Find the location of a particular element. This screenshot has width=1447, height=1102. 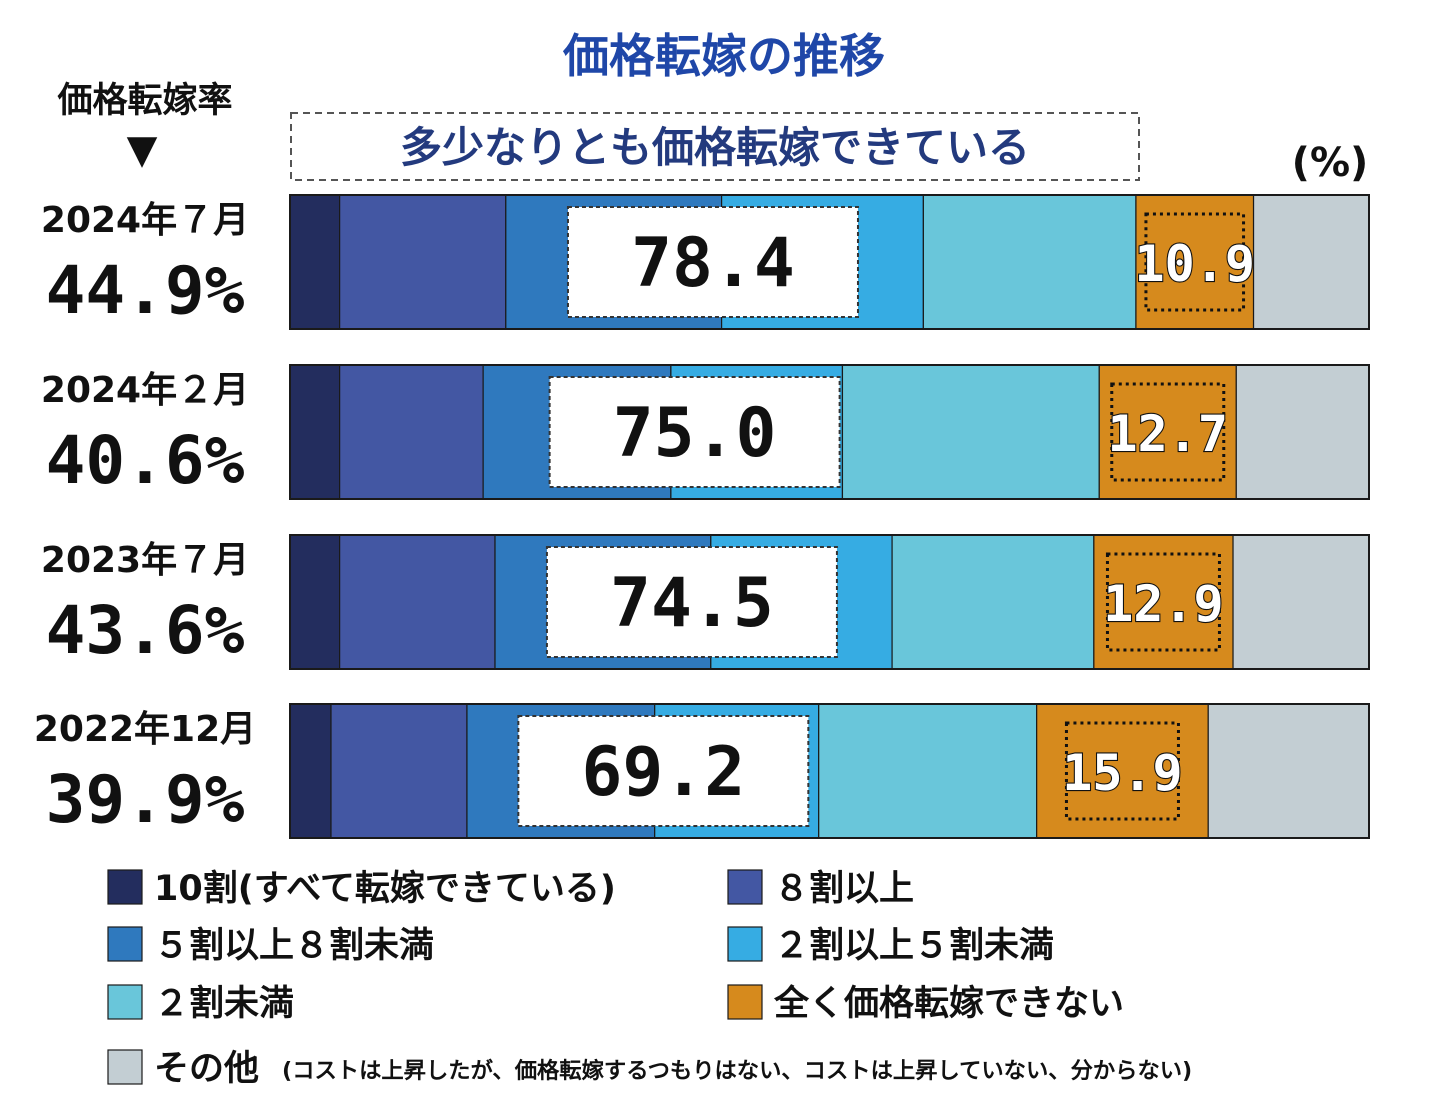

total-value-label: 78.4 is located at coordinates (713, 263).